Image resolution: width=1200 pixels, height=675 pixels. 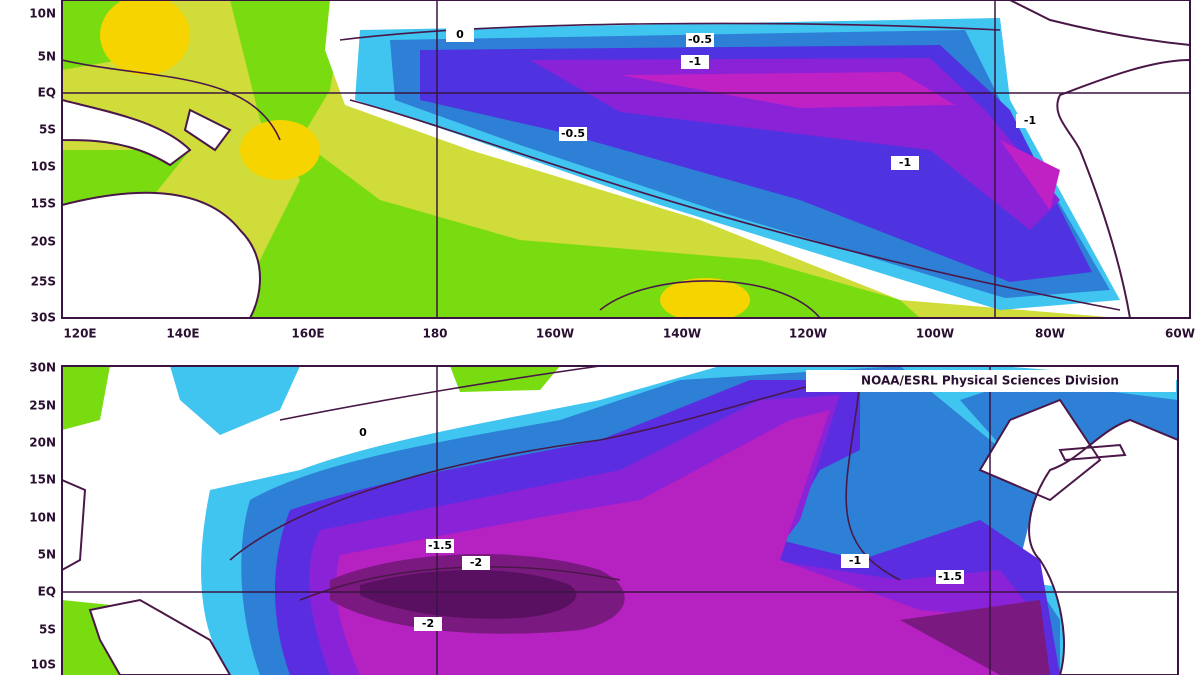 What do you see at coordinates (42, 443) in the screenshot?
I see `lat-label: 20N` at bounding box center [42, 443].